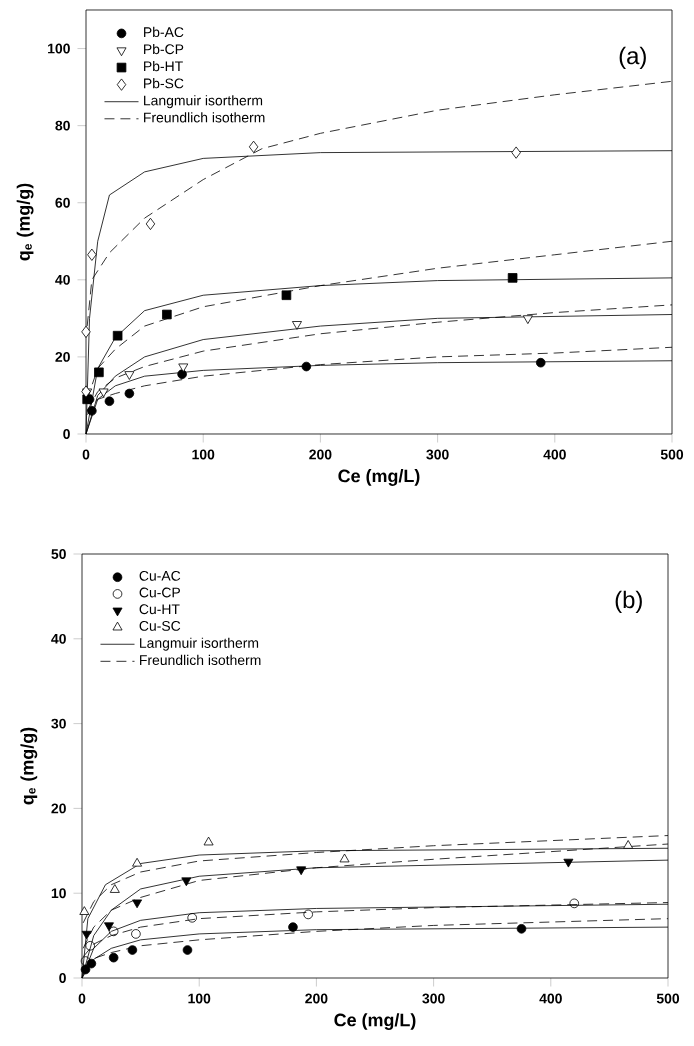  I want to click on annotation: (a), so click(632, 57).